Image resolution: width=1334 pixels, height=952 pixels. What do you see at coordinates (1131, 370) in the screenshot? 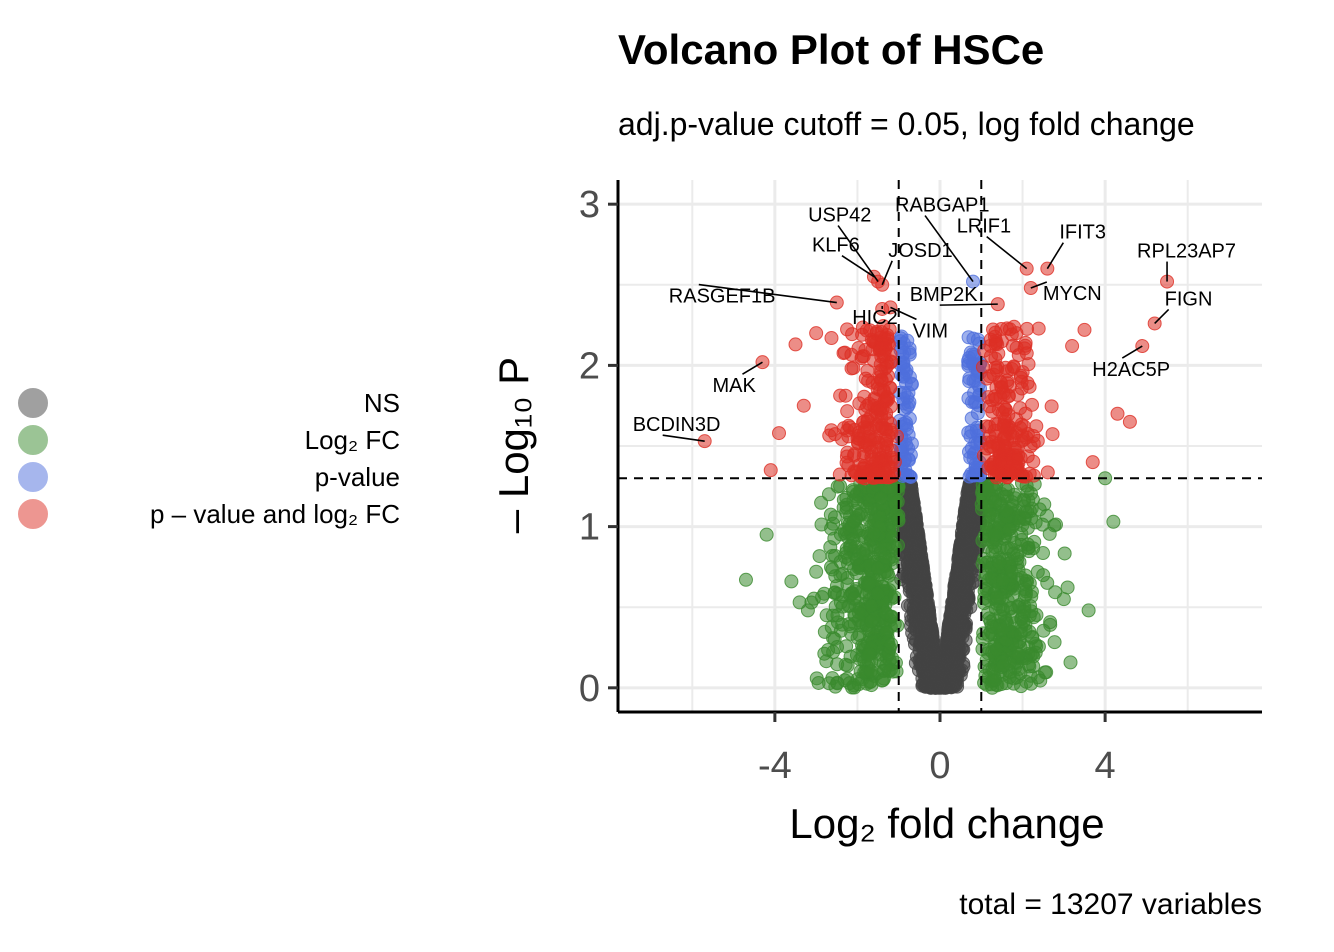
I see `gene-label: H2AC5P` at bounding box center [1131, 370].